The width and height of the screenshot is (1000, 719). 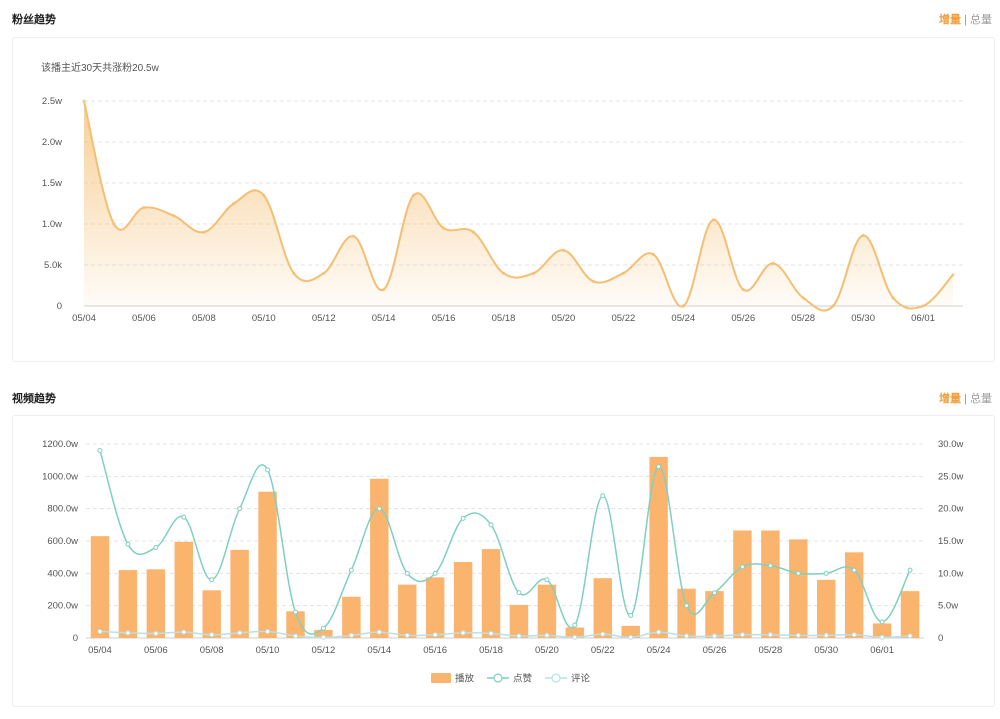 What do you see at coordinates (981, 20) in the screenshot?
I see `fans-total-tab: 总量` at bounding box center [981, 20].